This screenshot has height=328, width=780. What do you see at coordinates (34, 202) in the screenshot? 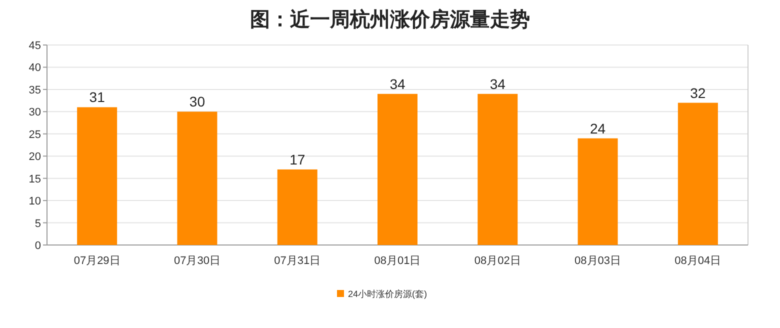
I see `y-tick-label: 10` at bounding box center [34, 202].